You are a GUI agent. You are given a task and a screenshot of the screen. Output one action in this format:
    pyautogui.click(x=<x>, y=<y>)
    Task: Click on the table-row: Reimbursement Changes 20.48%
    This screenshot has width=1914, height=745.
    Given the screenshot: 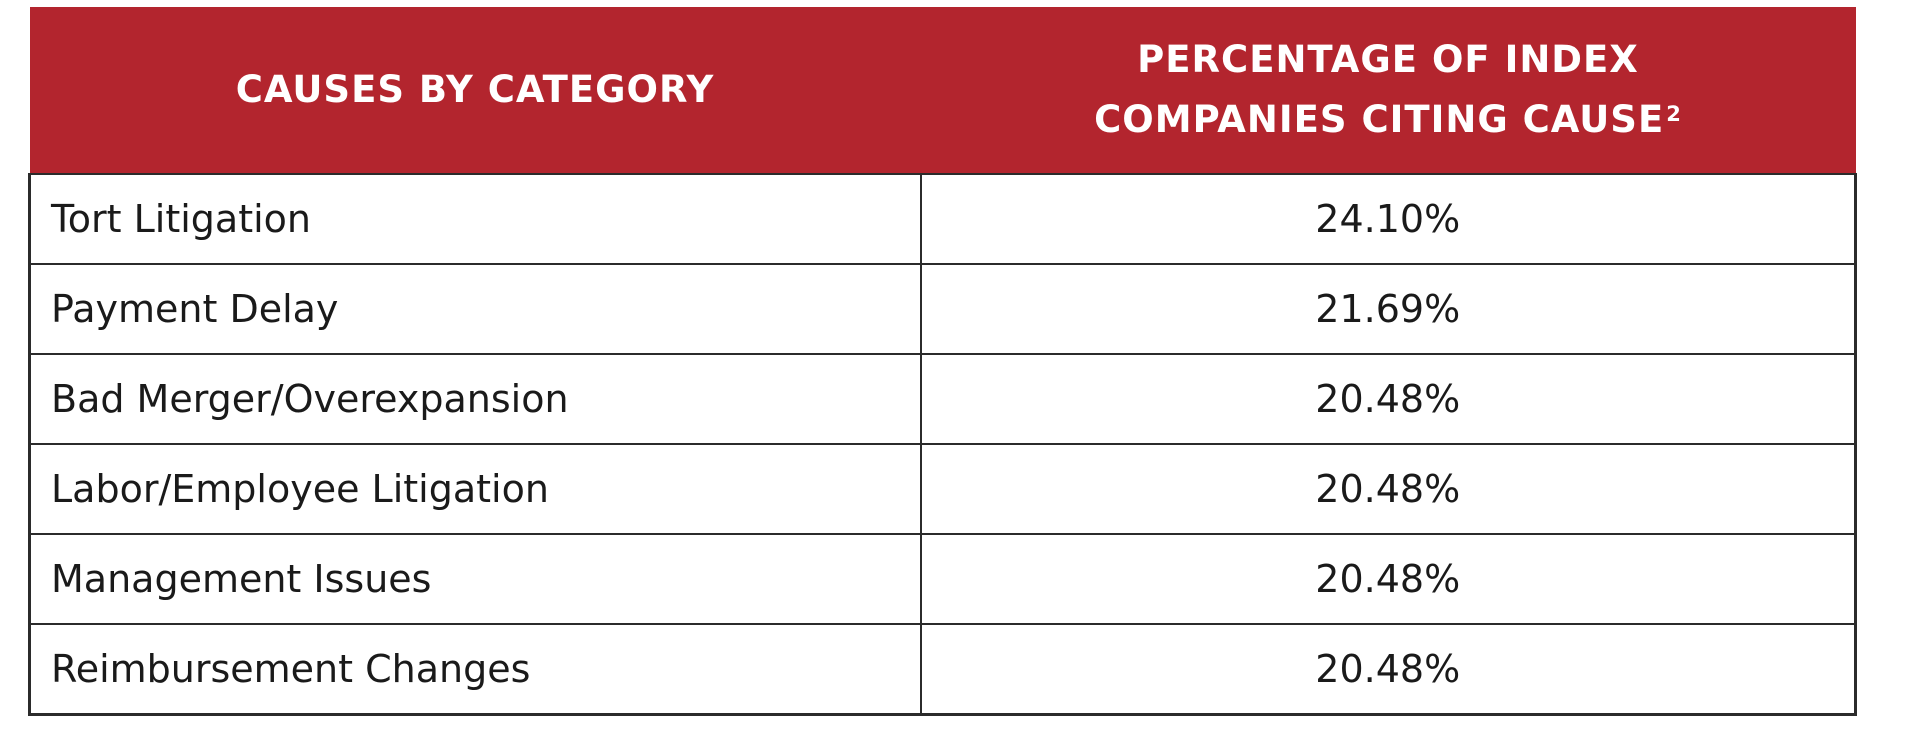 What is the action you would take?
    pyautogui.click(x=942, y=669)
    